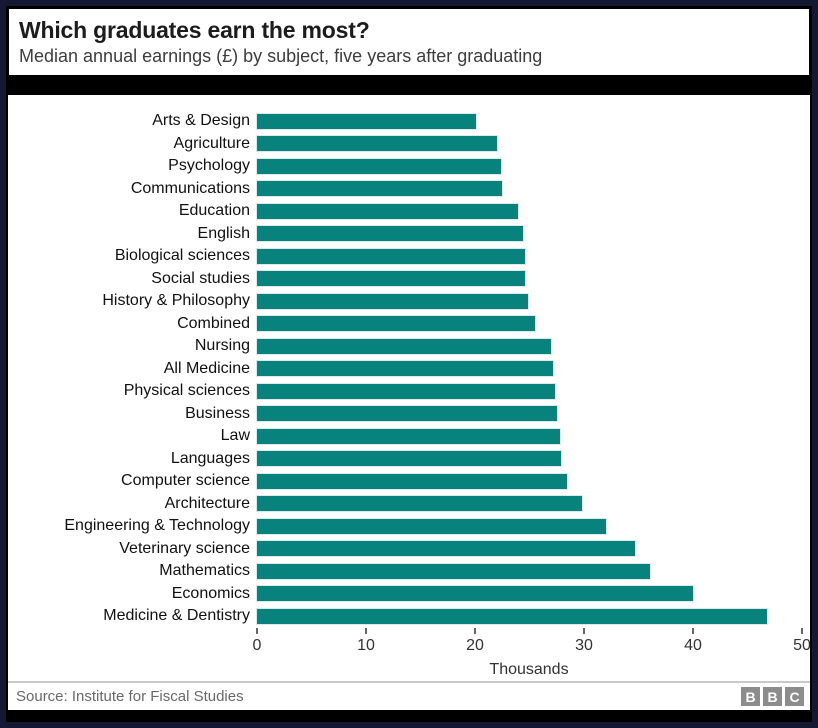 The image size is (818, 728). What do you see at coordinates (186, 391) in the screenshot?
I see `category-label: Physical sciences` at bounding box center [186, 391].